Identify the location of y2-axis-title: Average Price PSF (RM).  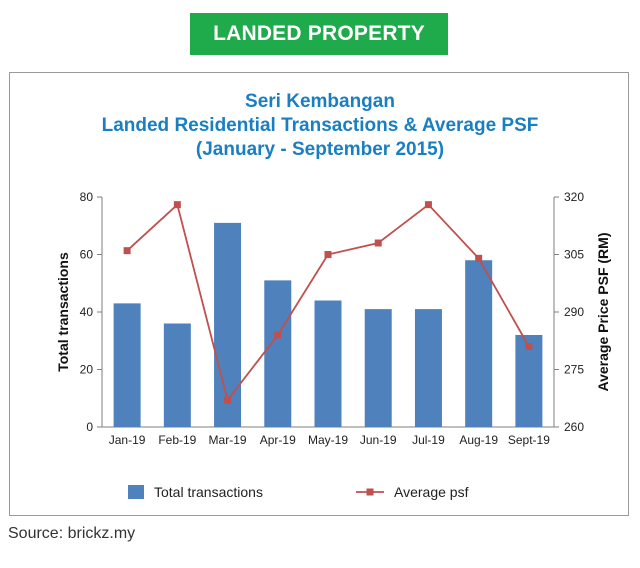
(603, 312).